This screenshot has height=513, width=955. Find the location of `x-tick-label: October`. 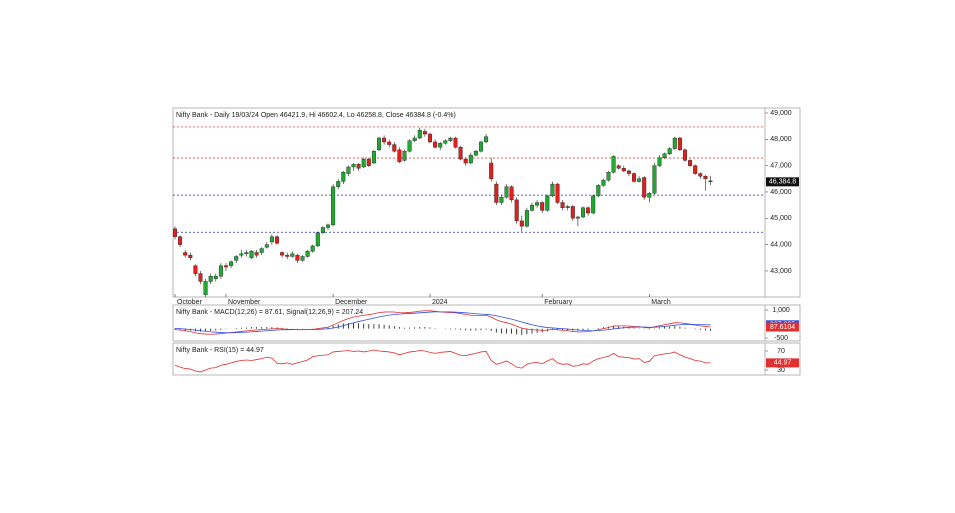

x-tick-label: October is located at coordinates (190, 302).